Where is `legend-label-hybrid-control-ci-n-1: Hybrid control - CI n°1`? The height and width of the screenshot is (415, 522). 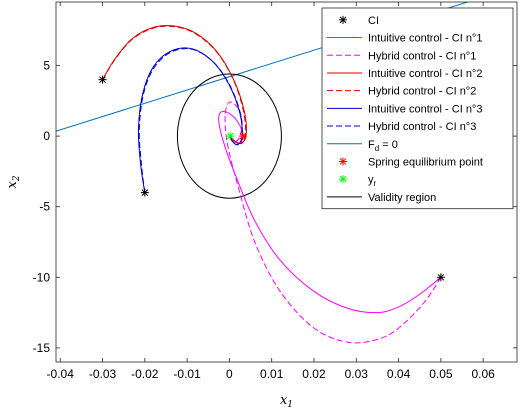
legend-label-hybrid-control-ci-n-1: Hybrid control - CI n°1 is located at coordinates (422, 56).